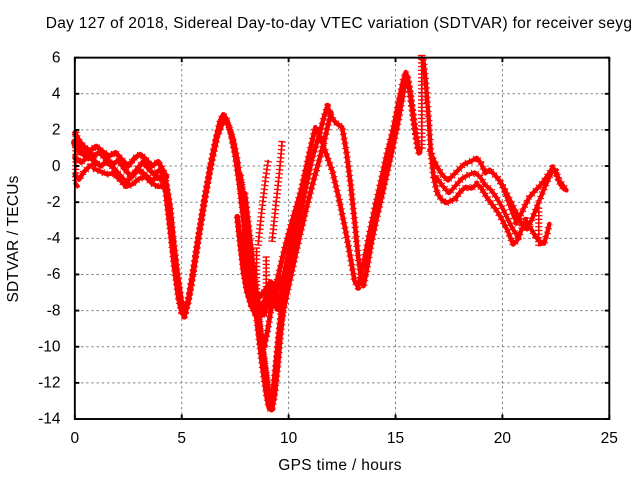 This screenshot has width=640, height=485. I want to click on svg-text: -10, so click(49, 346).